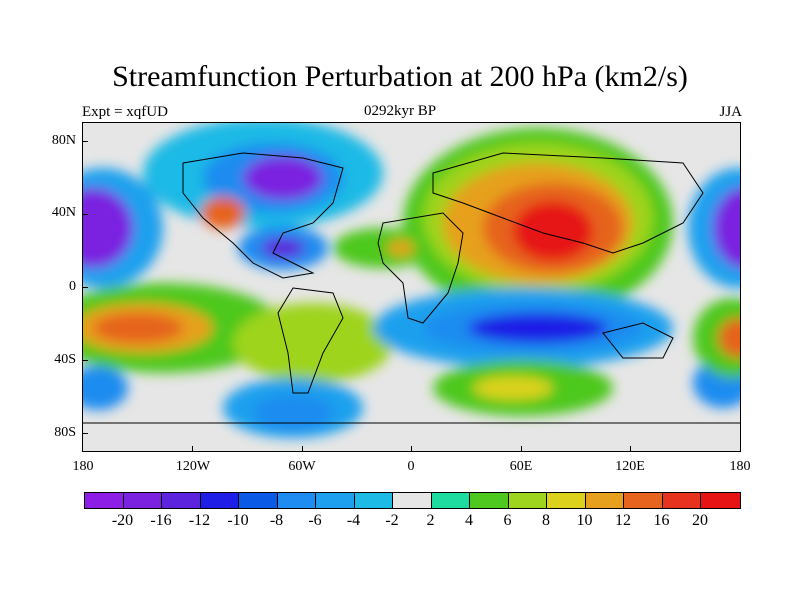 The width and height of the screenshot is (800, 600). I want to click on atlantic-positive, so click(383, 248).